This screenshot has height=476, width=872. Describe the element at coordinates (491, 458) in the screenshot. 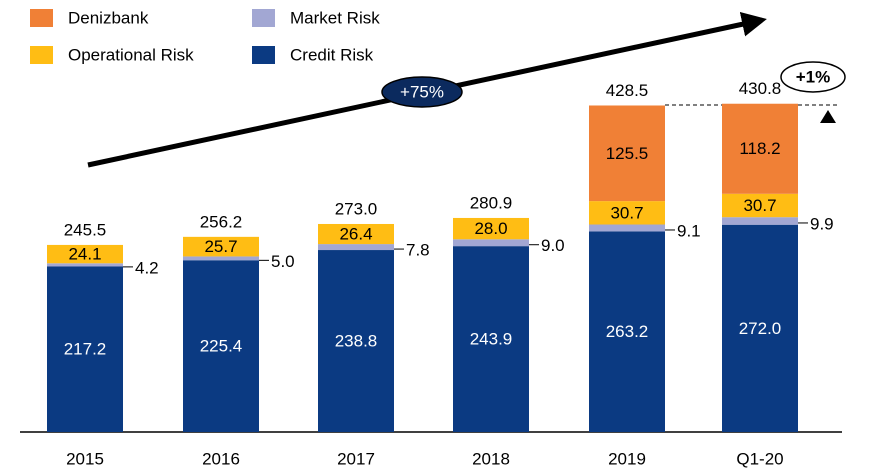

I see `x-tick-label: 2018` at that location.